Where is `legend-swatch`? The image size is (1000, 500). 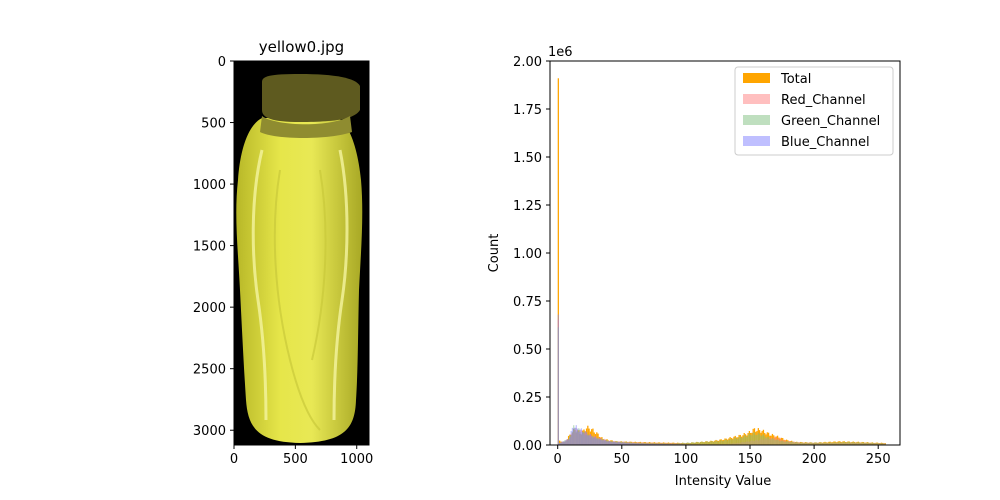
legend-swatch is located at coordinates (756, 99).